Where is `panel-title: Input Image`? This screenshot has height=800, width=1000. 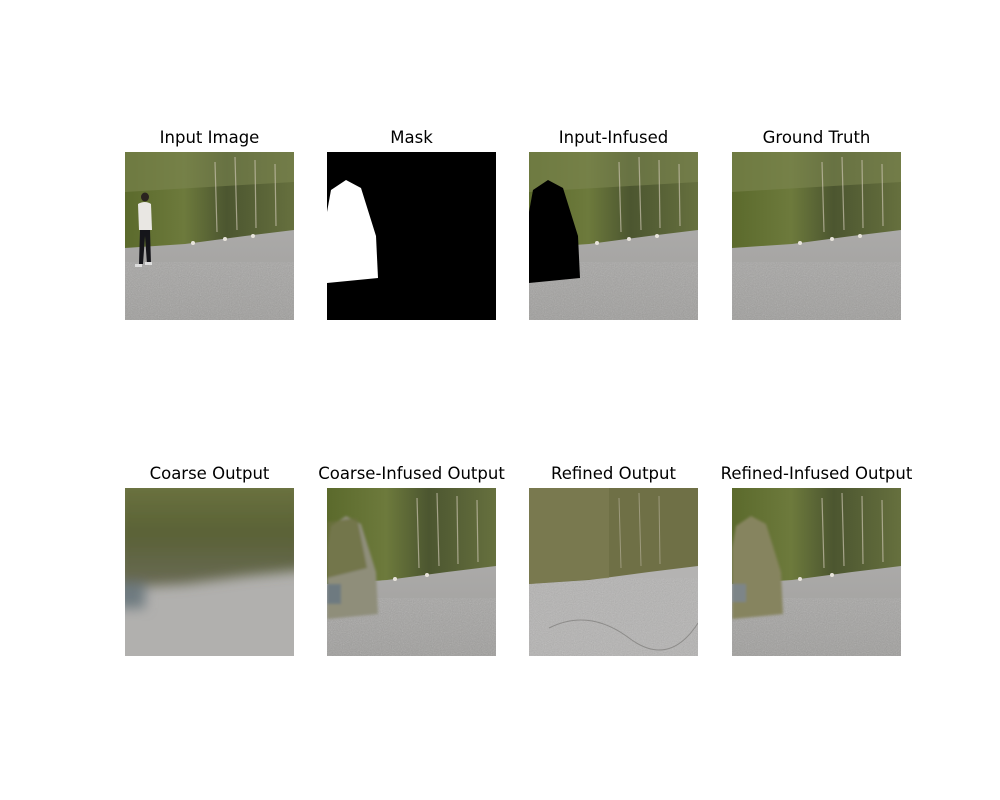
panel-title: Input Image is located at coordinates (209, 137).